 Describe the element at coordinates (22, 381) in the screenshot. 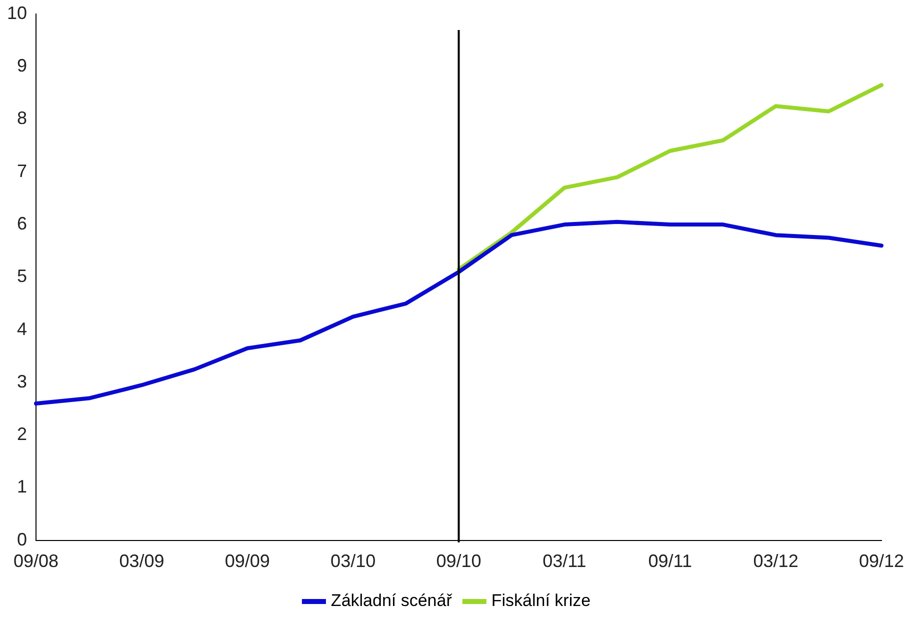

I see `y-tick-label: 3` at that location.